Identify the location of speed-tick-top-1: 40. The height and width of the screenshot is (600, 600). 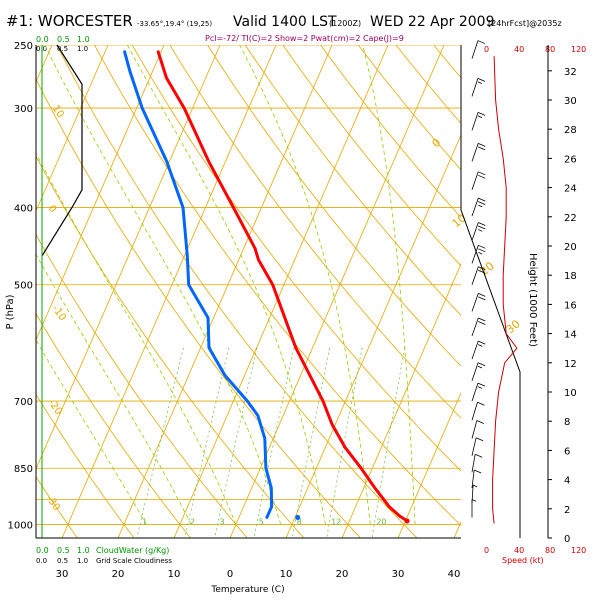
(519, 49).